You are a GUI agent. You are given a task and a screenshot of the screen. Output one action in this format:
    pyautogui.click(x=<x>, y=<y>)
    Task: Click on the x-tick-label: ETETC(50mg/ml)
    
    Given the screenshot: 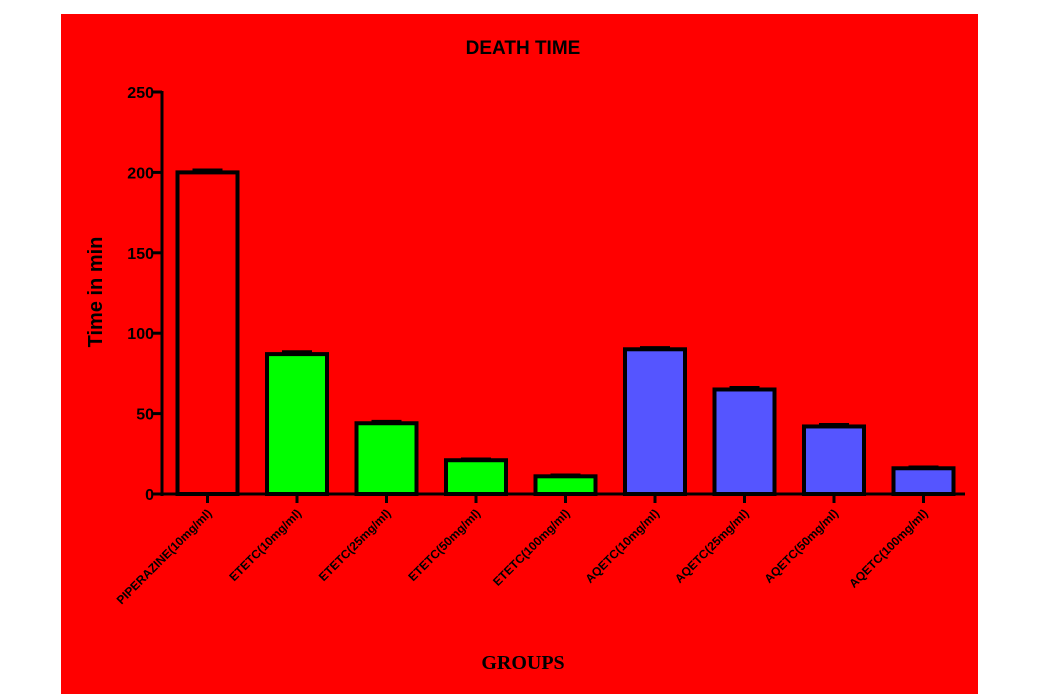 What is the action you would take?
    pyautogui.click(x=444, y=545)
    